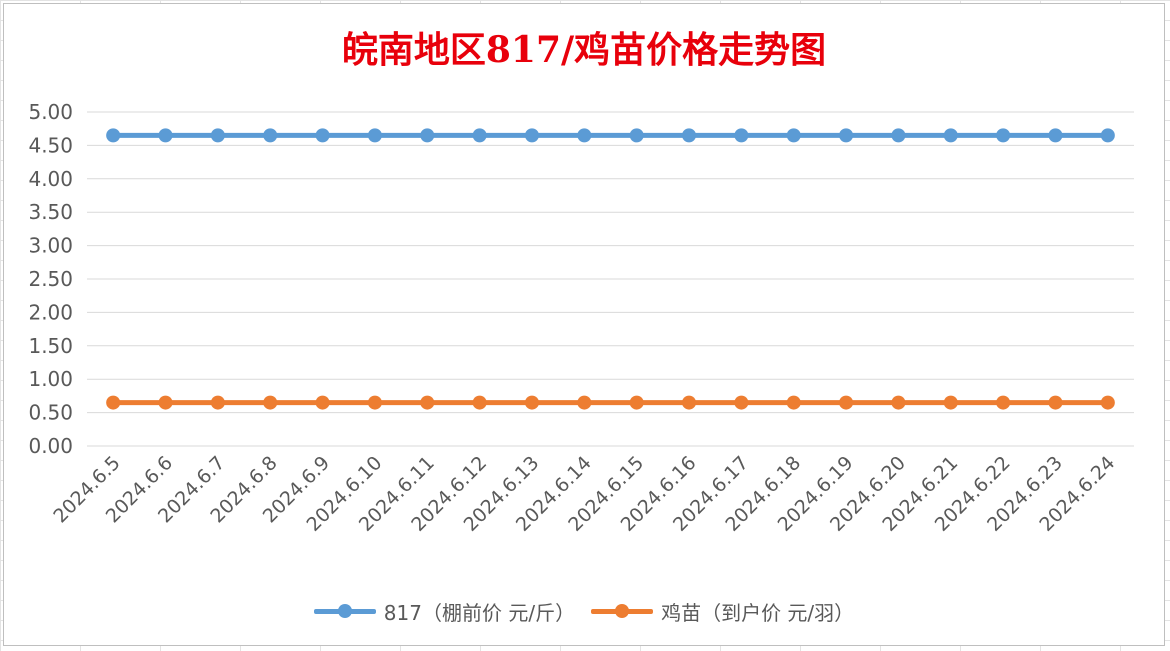 This screenshot has width=1170, height=651. I want to click on legend-label-chick: 鸡苗（到户价 元/羽）, so click(758, 612).